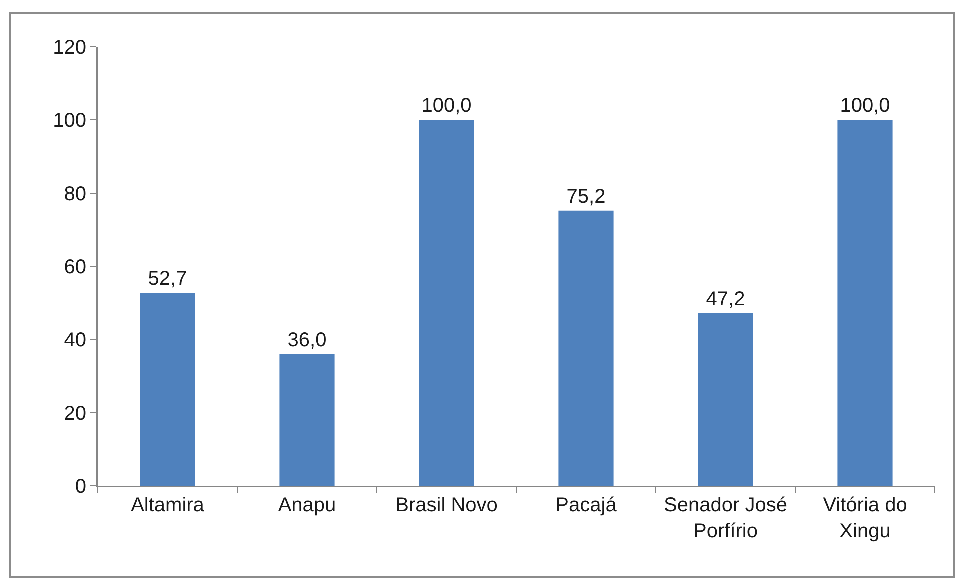 The height and width of the screenshot is (583, 960). Describe the element at coordinates (75, 413) in the screenshot. I see `y-tick-label: 20` at that location.